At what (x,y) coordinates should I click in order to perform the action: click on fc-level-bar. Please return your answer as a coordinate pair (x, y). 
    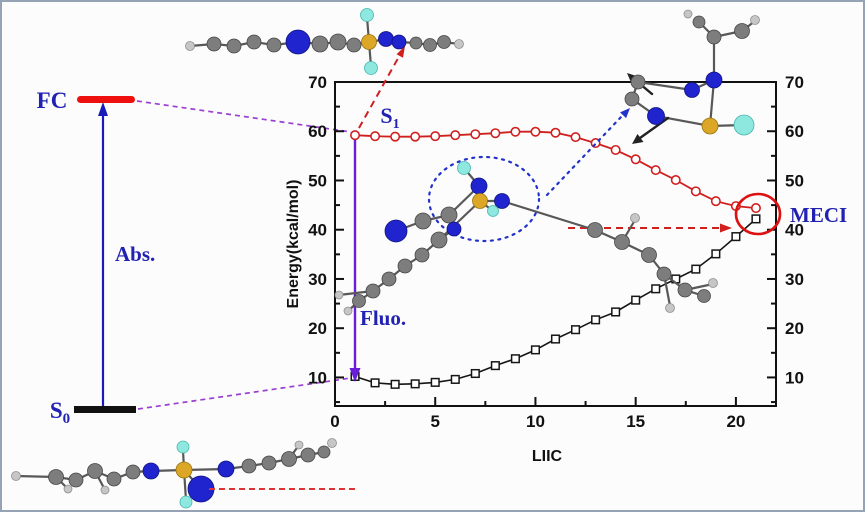
    Looking at the image, I should click on (106, 99).